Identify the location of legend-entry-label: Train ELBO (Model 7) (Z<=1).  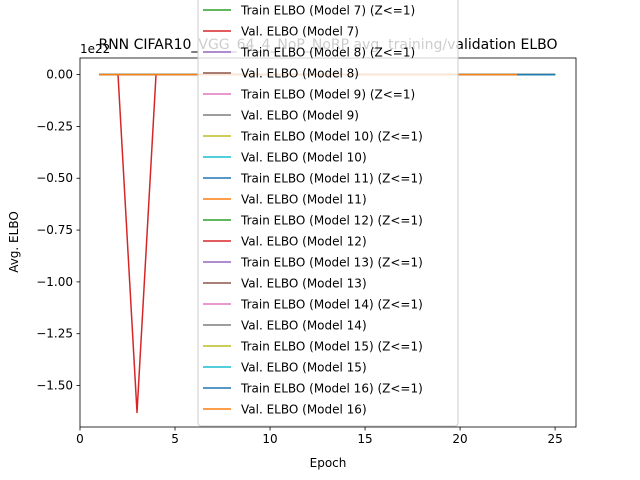
(327, 11).